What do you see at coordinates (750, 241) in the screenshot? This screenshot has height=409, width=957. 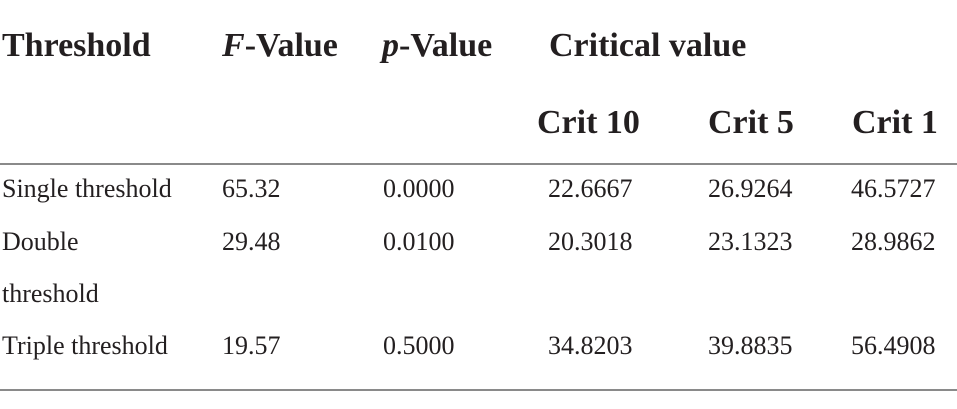 I see `row-crit5: 23.1323` at bounding box center [750, 241].